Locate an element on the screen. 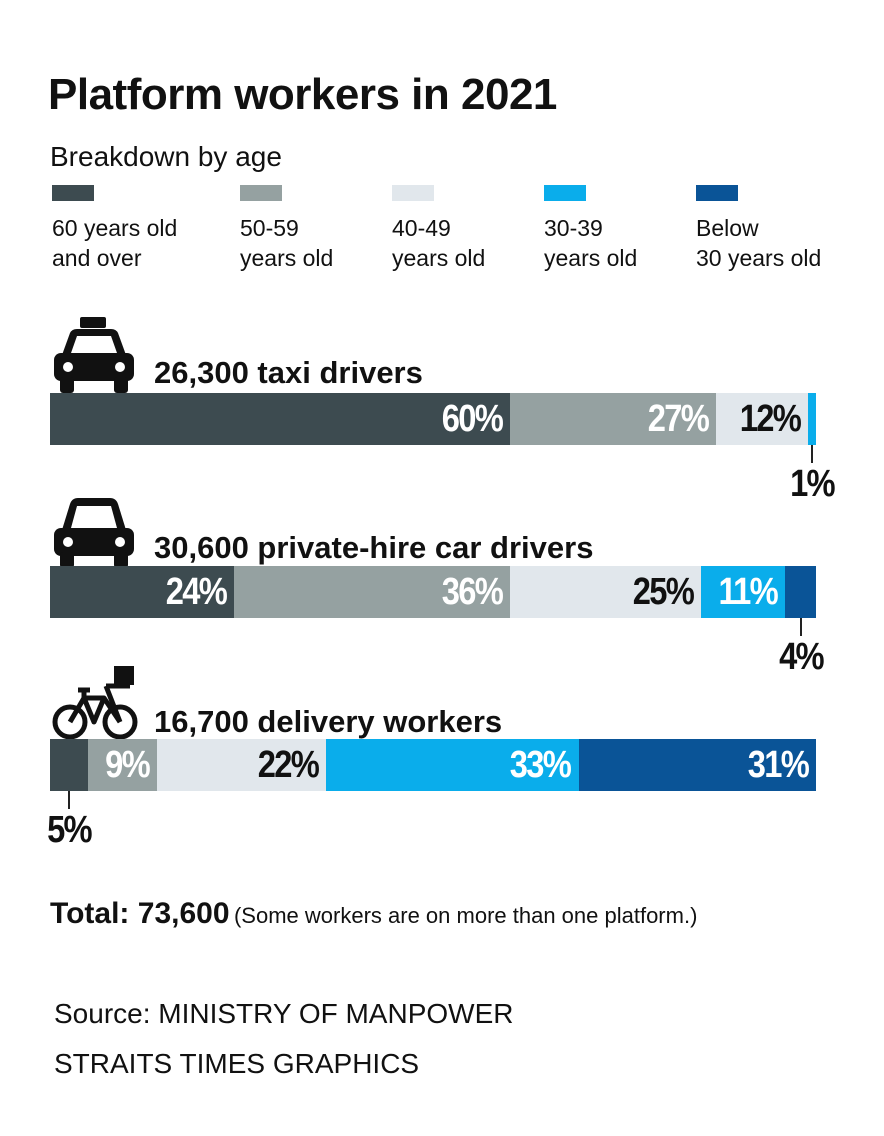  segment-value-label: 33% is located at coordinates (541, 765).